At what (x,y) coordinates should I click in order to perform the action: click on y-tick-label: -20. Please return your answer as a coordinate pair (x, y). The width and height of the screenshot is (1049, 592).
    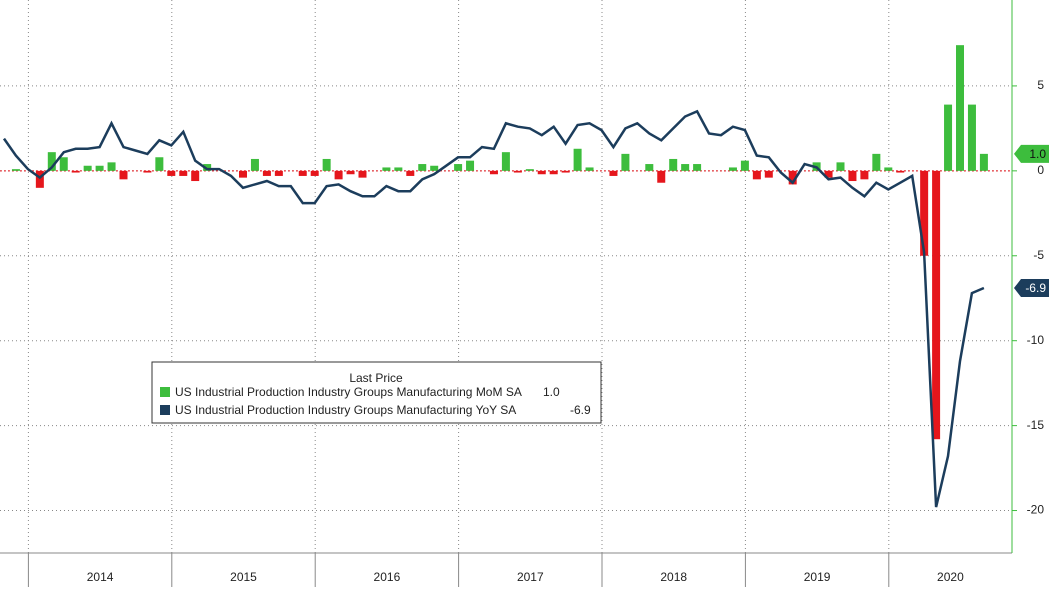
    Looking at the image, I should click on (1036, 510).